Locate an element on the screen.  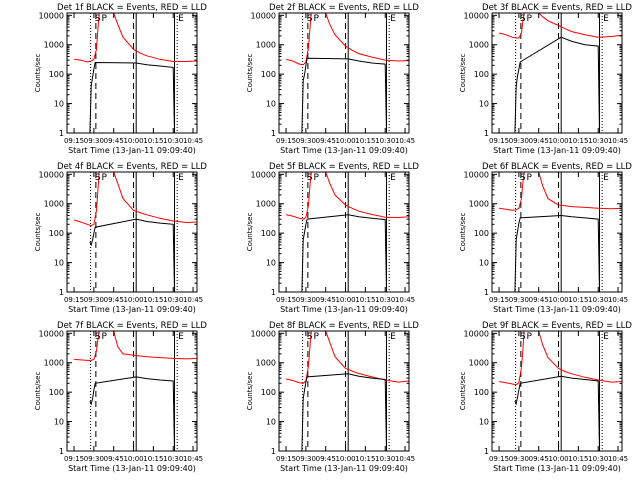
panel-title: Det 5f BLACK = Events, RED = LLD is located at coordinates (344, 167).